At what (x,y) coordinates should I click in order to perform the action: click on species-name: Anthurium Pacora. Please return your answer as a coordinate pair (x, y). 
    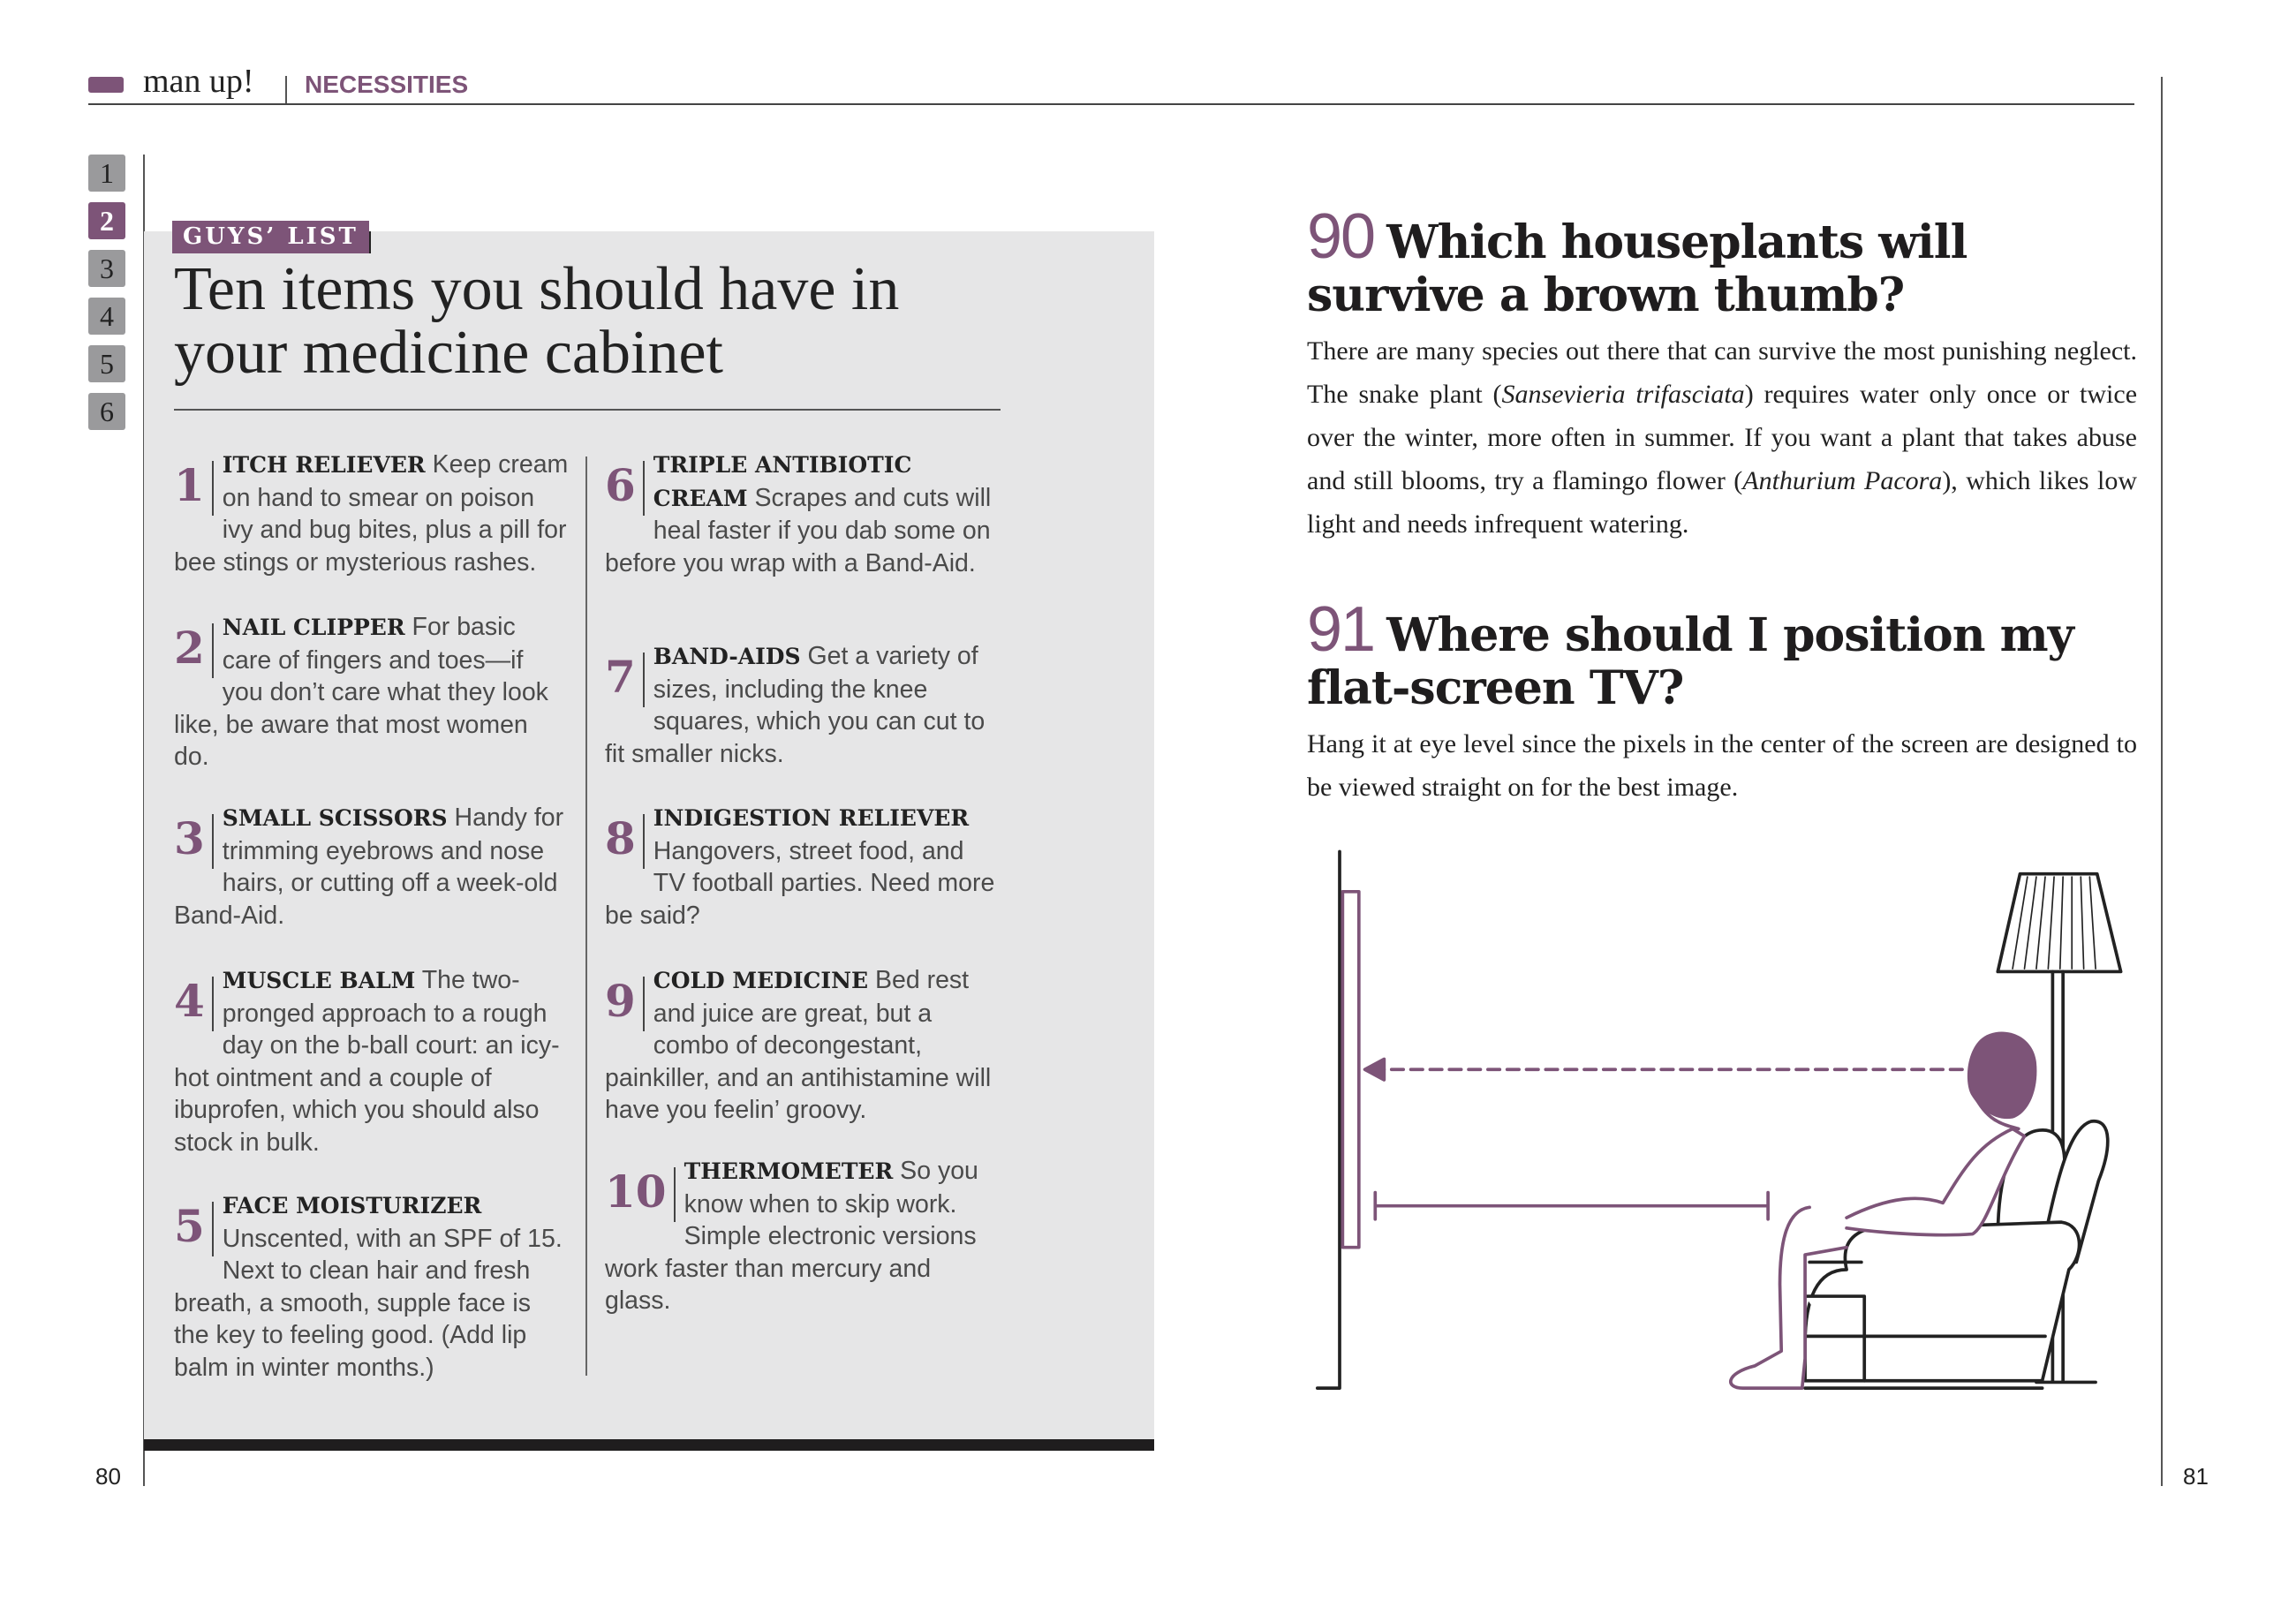
    Looking at the image, I should click on (1843, 480).